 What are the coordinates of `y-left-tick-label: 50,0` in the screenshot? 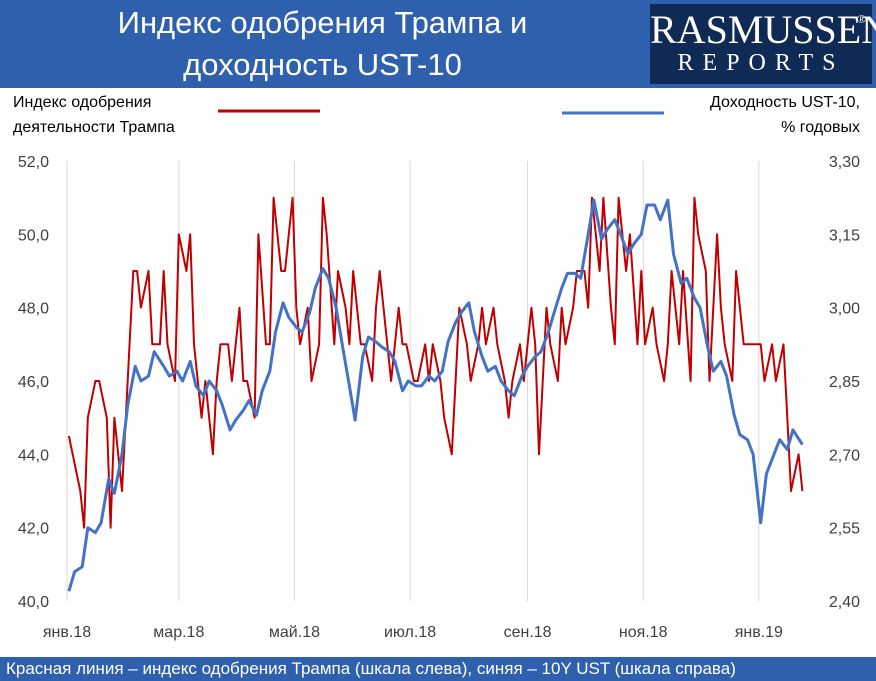 It's located at (33, 235).